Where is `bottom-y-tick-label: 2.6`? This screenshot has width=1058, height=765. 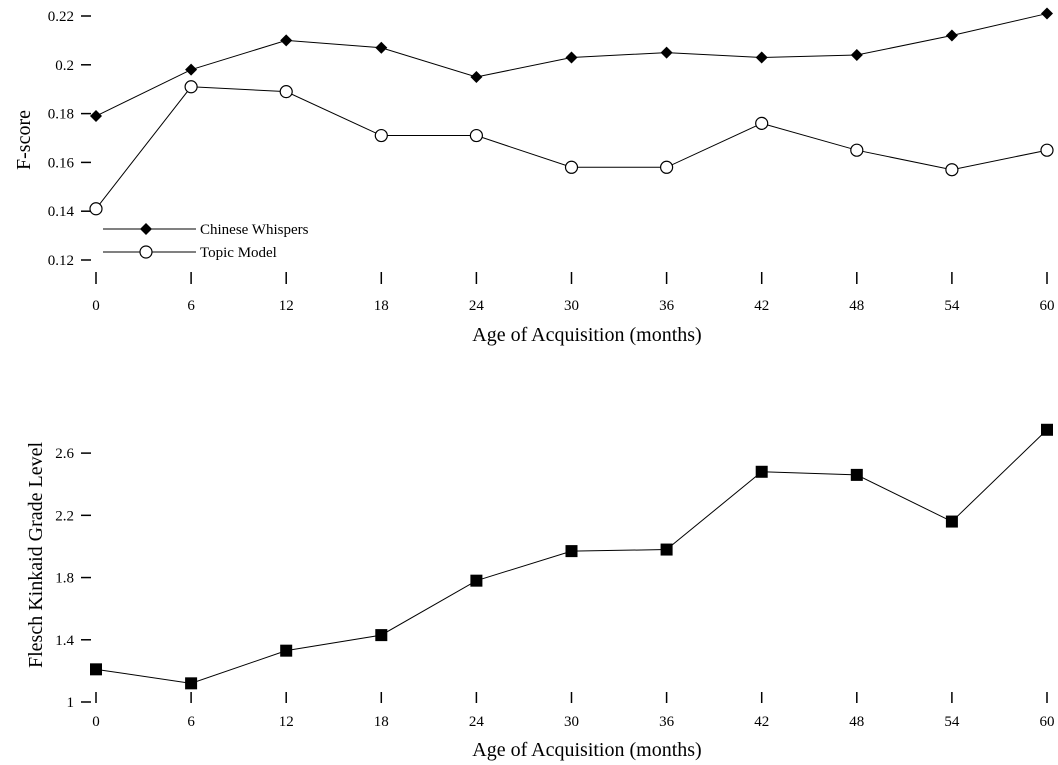 bottom-y-tick-label: 2.6 is located at coordinates (64, 454).